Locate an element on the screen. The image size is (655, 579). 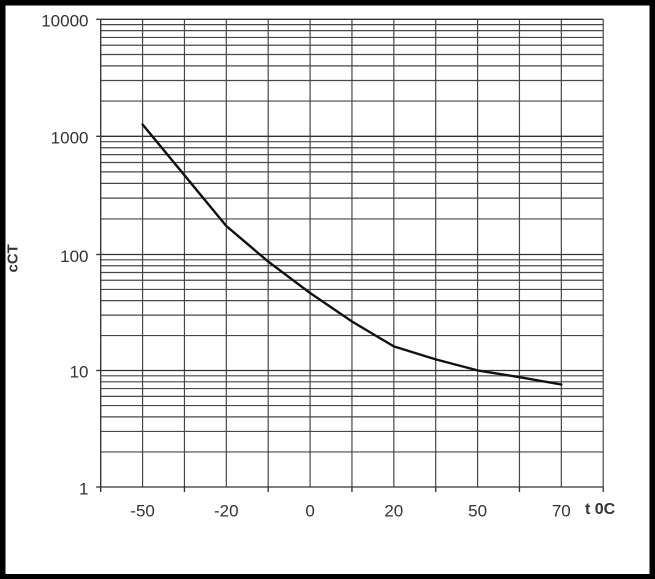
svg-text: 1000 is located at coordinates (70, 138).